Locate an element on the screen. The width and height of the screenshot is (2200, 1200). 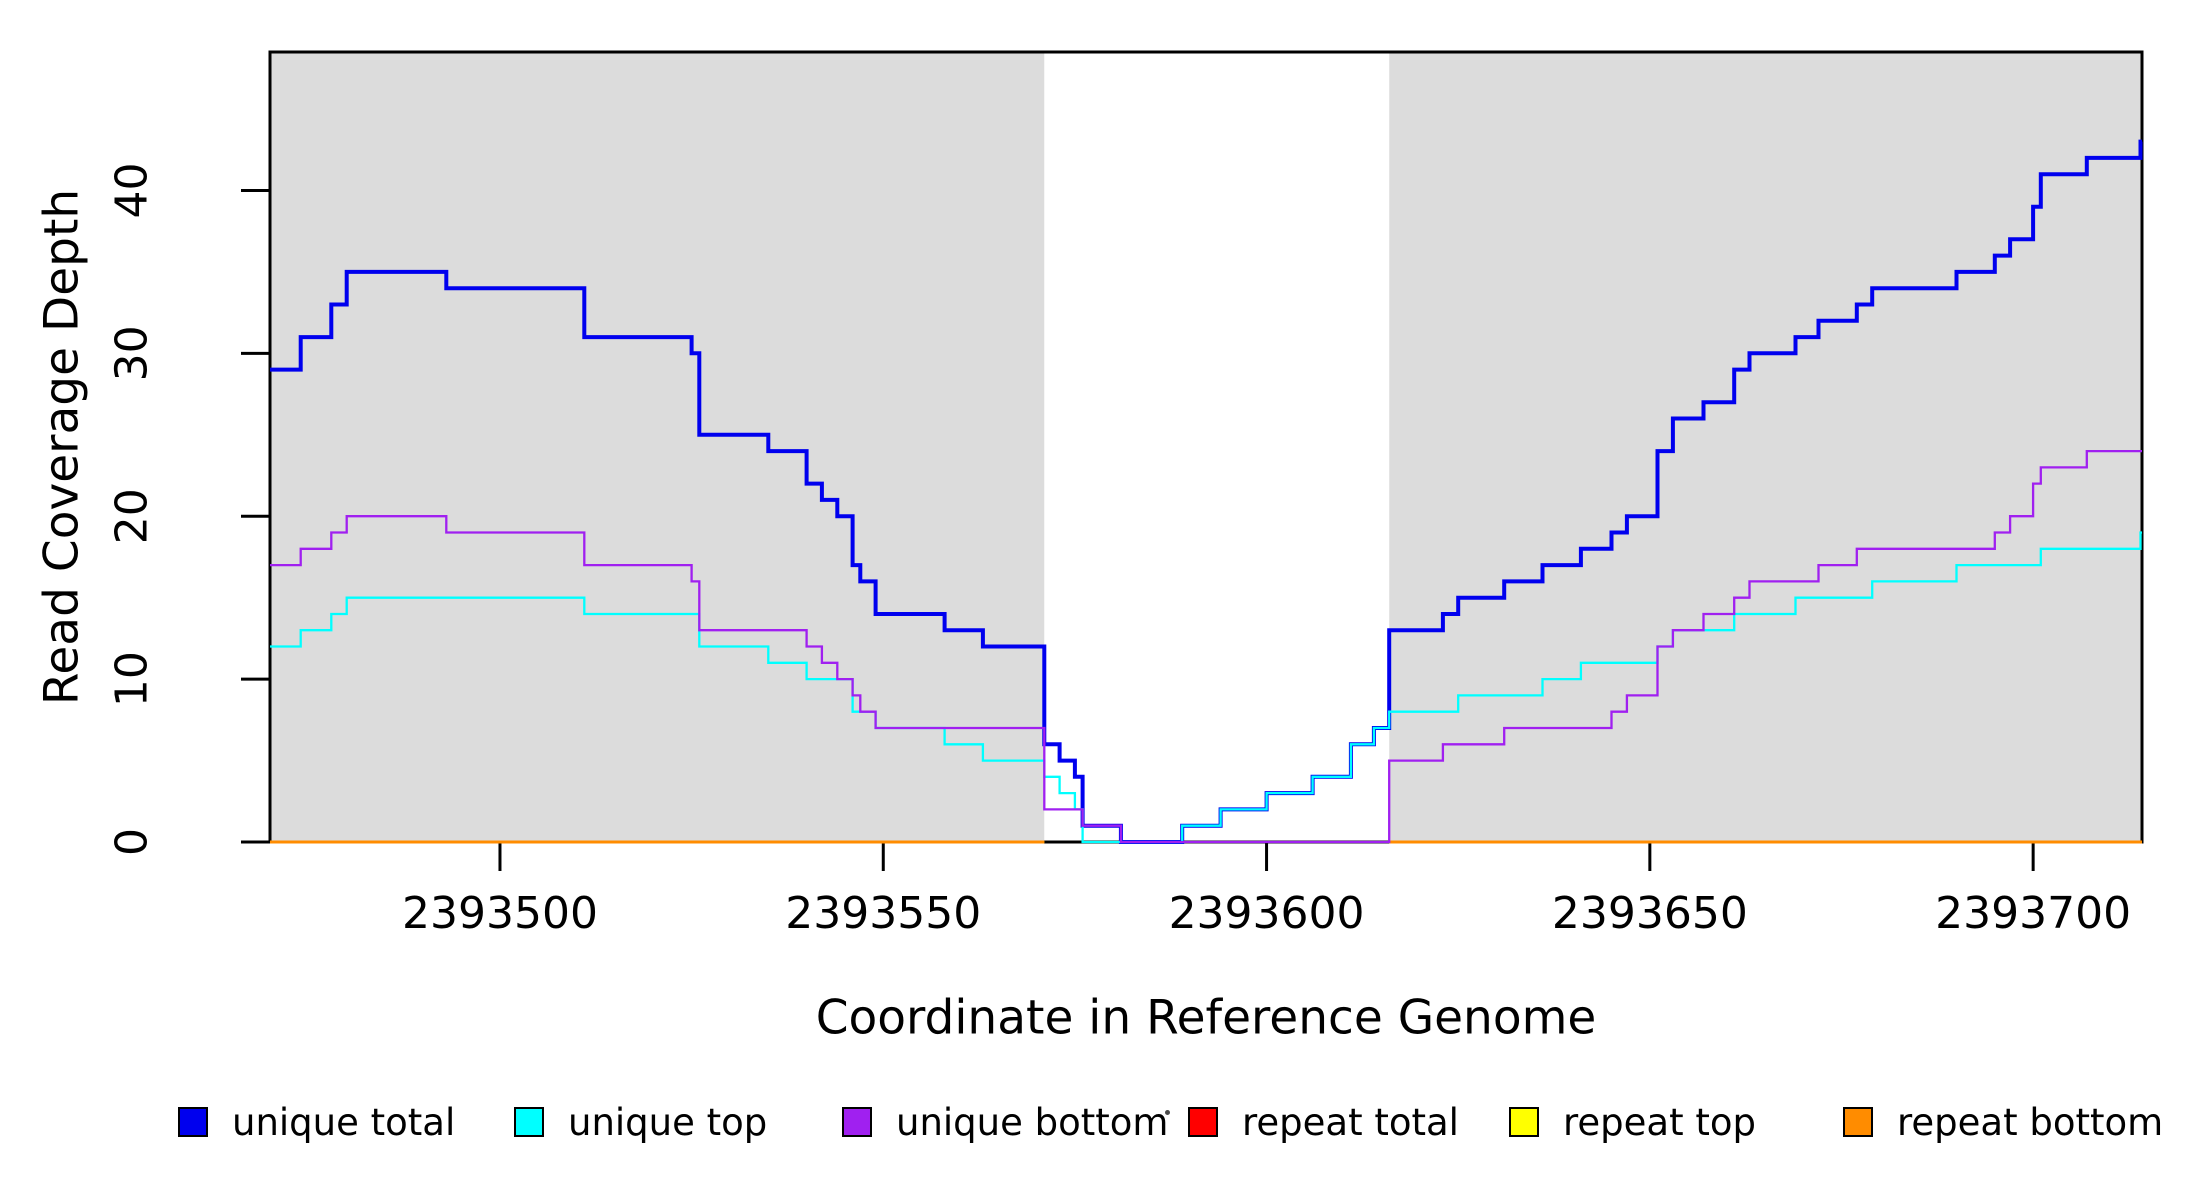
x-tick-label: 2393600 is located at coordinates (1267, 913).